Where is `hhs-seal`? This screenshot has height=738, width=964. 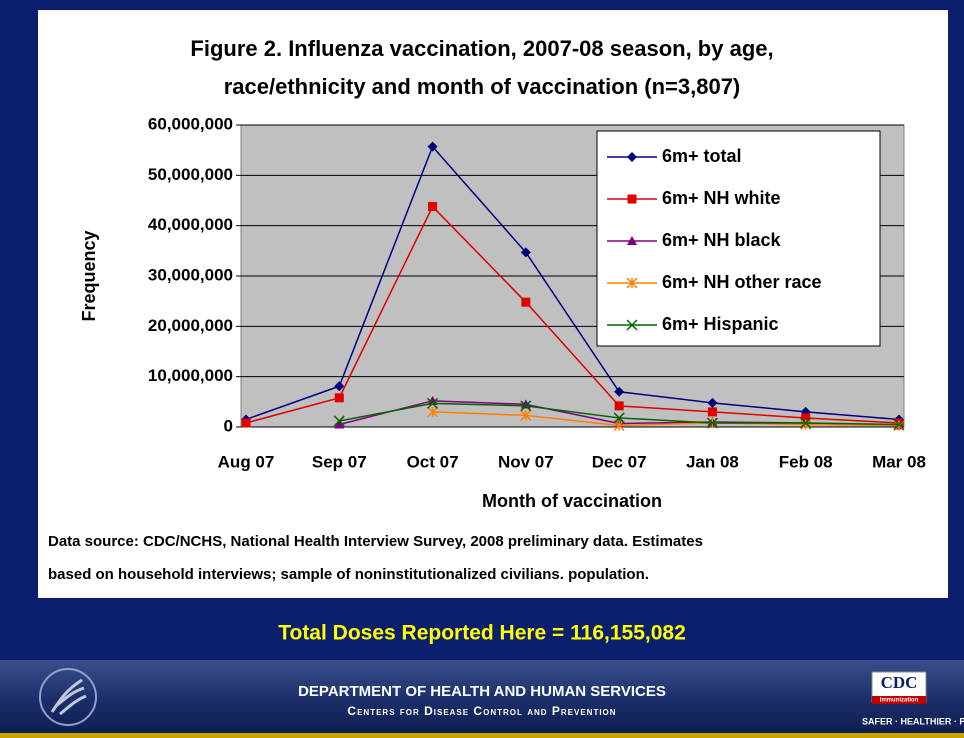
hhs-seal is located at coordinates (68, 697).